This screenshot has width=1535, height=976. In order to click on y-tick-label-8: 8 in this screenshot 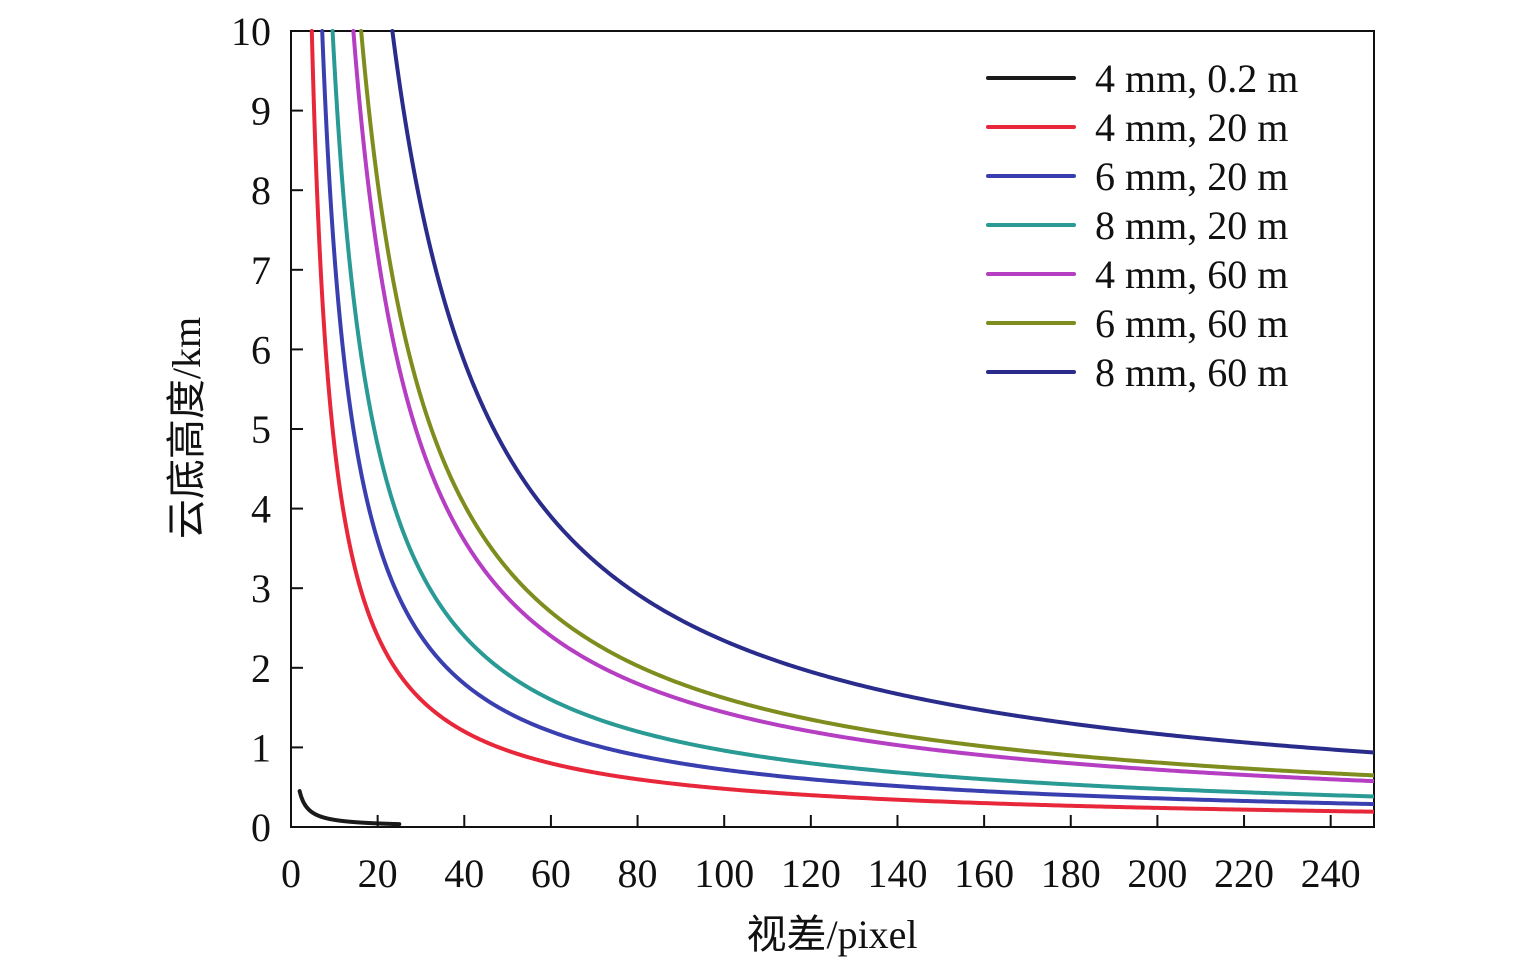, I will do `click(261, 190)`.